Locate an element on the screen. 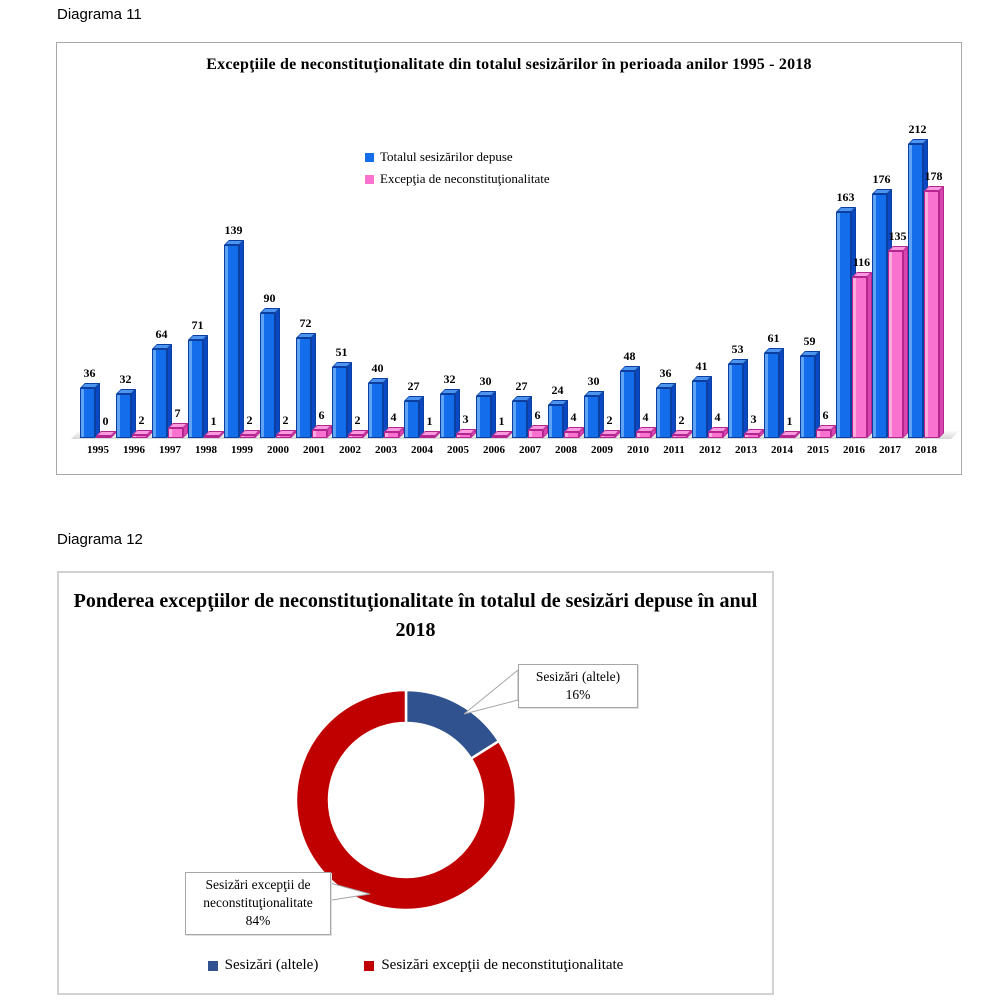 This screenshot has width=981, height=1006. bar-totalul-1998: 71 is located at coordinates (198, 378).